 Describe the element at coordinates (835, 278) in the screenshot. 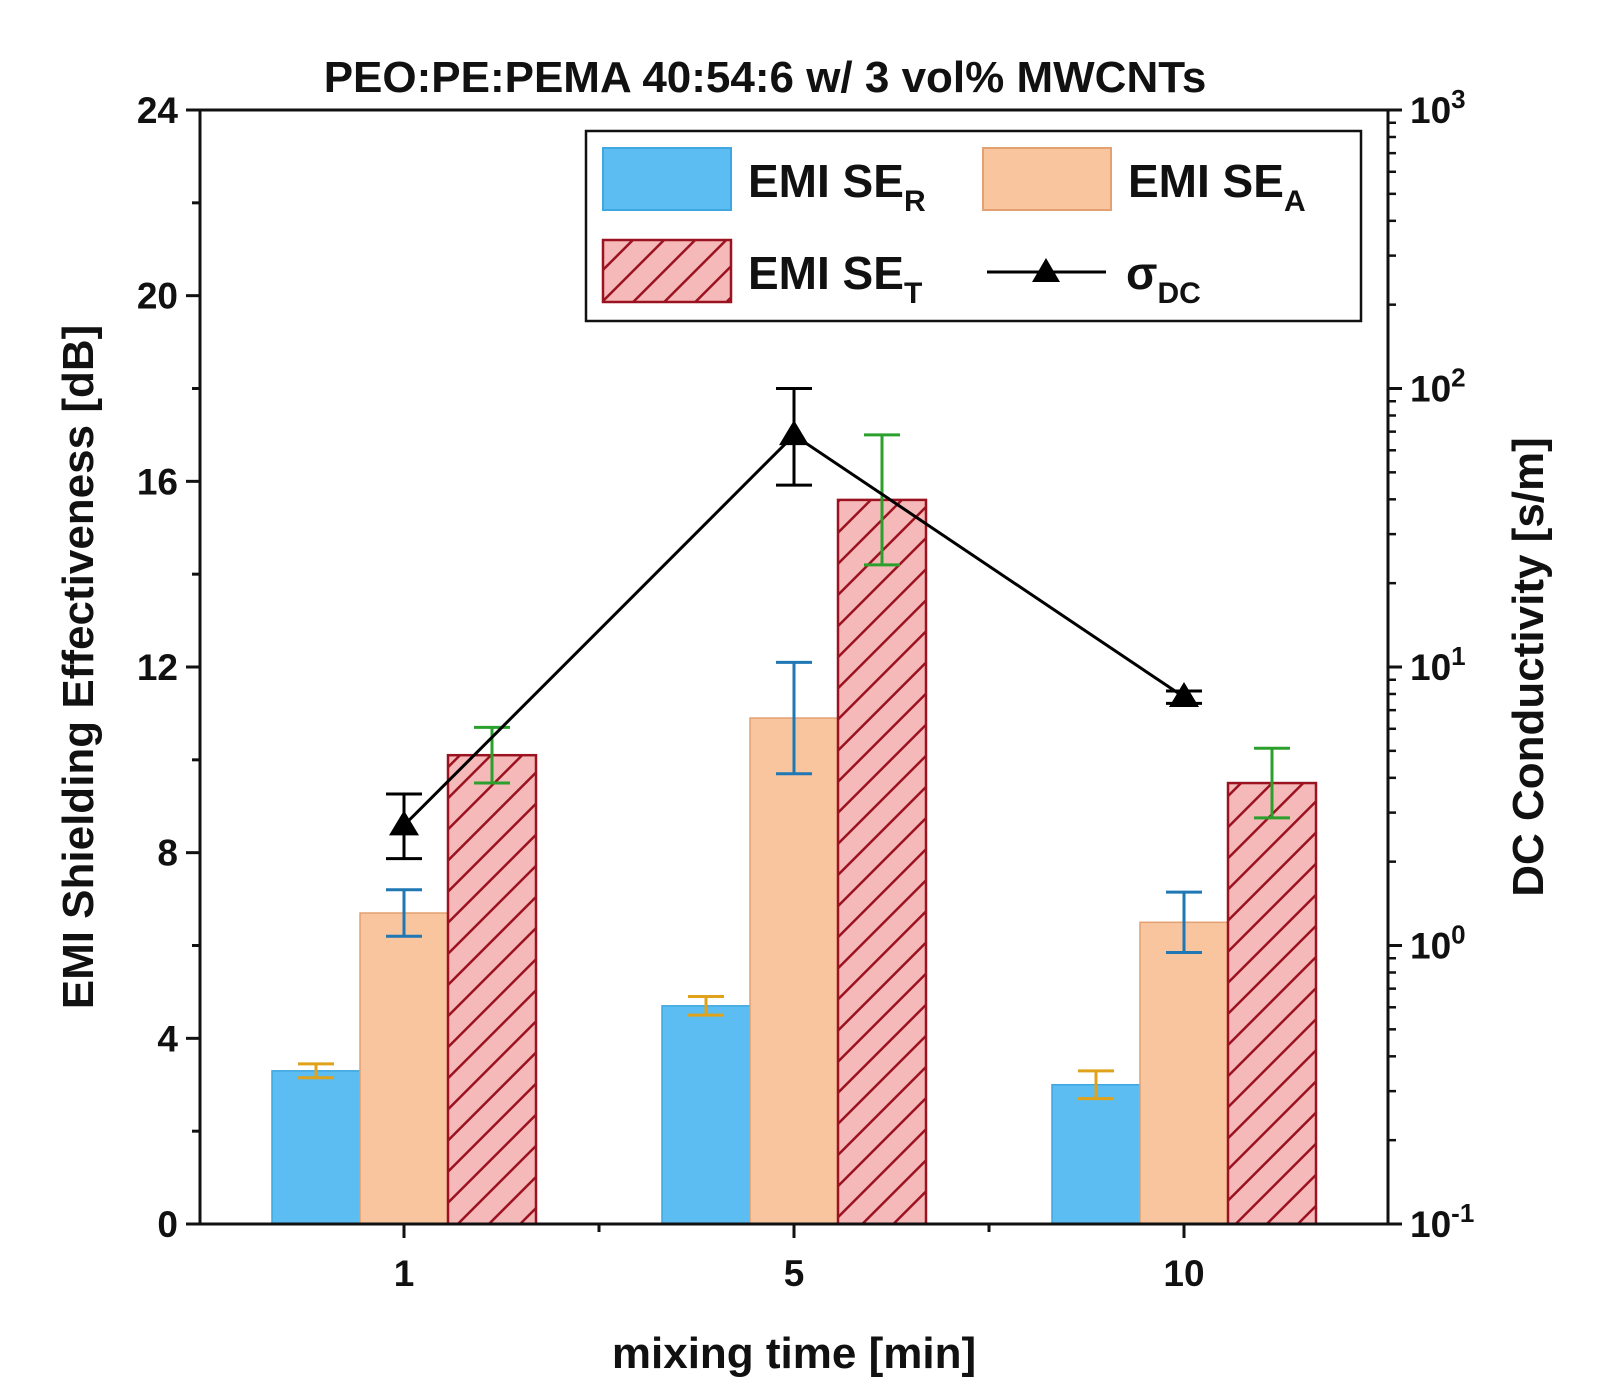

I see `legend-label-se-t: EMI SET` at that location.